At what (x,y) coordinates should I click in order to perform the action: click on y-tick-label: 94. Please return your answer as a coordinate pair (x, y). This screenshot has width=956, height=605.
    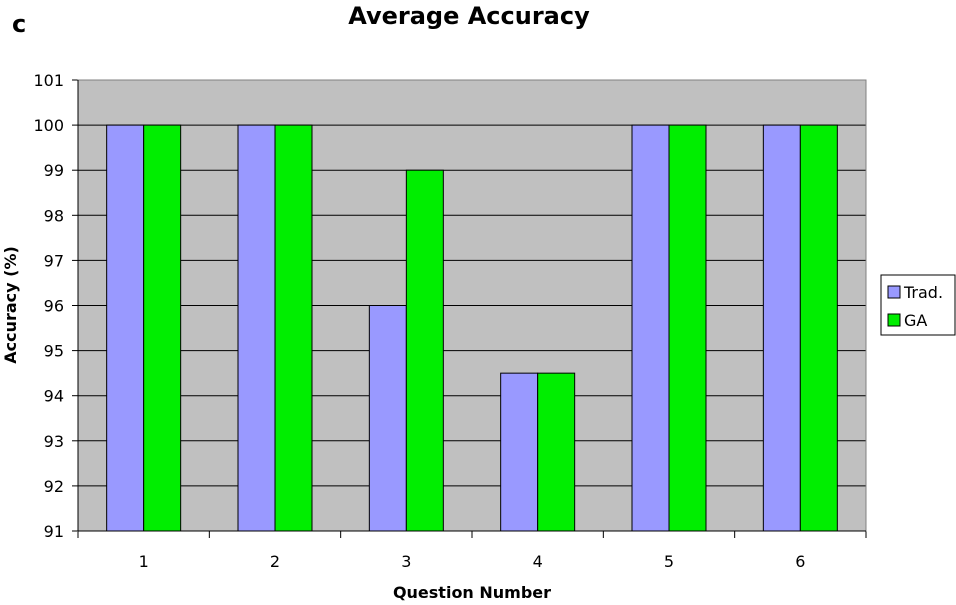
    Looking at the image, I should click on (54, 396).